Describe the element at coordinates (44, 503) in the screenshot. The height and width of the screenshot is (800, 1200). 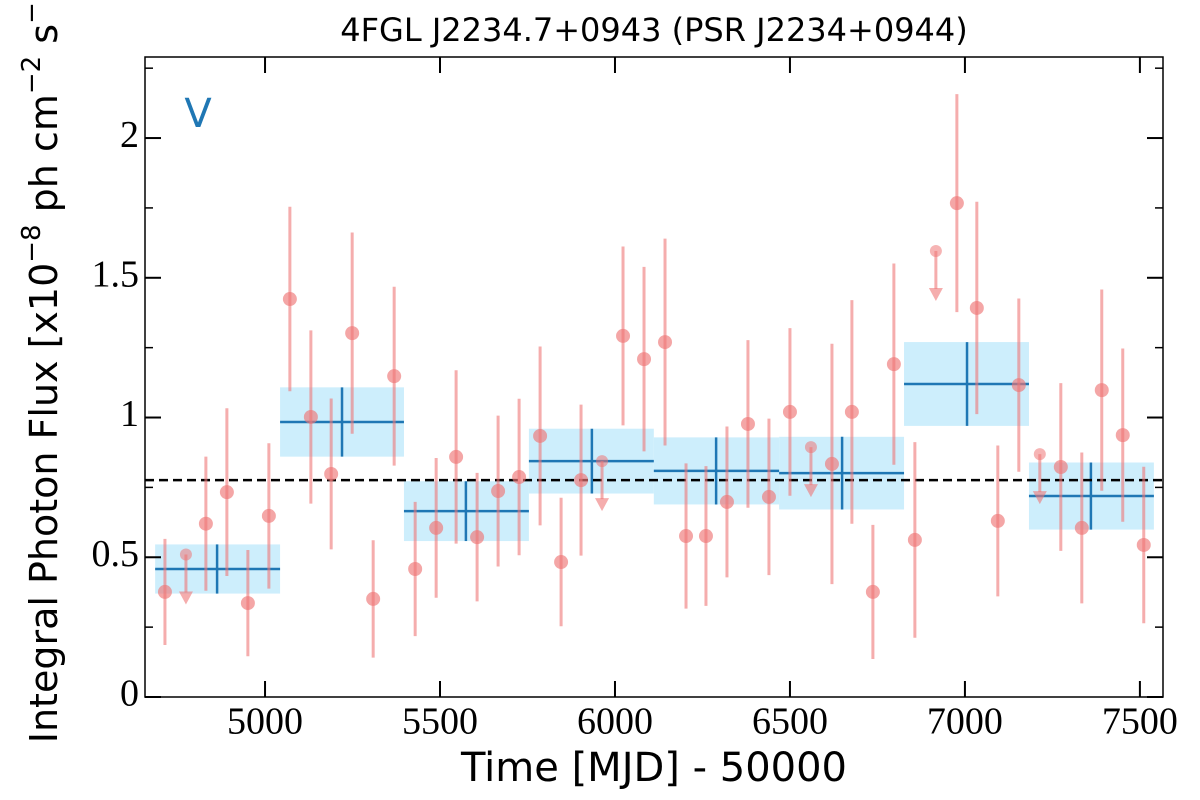
I see `y-axis-label-part: Integral Photon Flux [x10` at that location.